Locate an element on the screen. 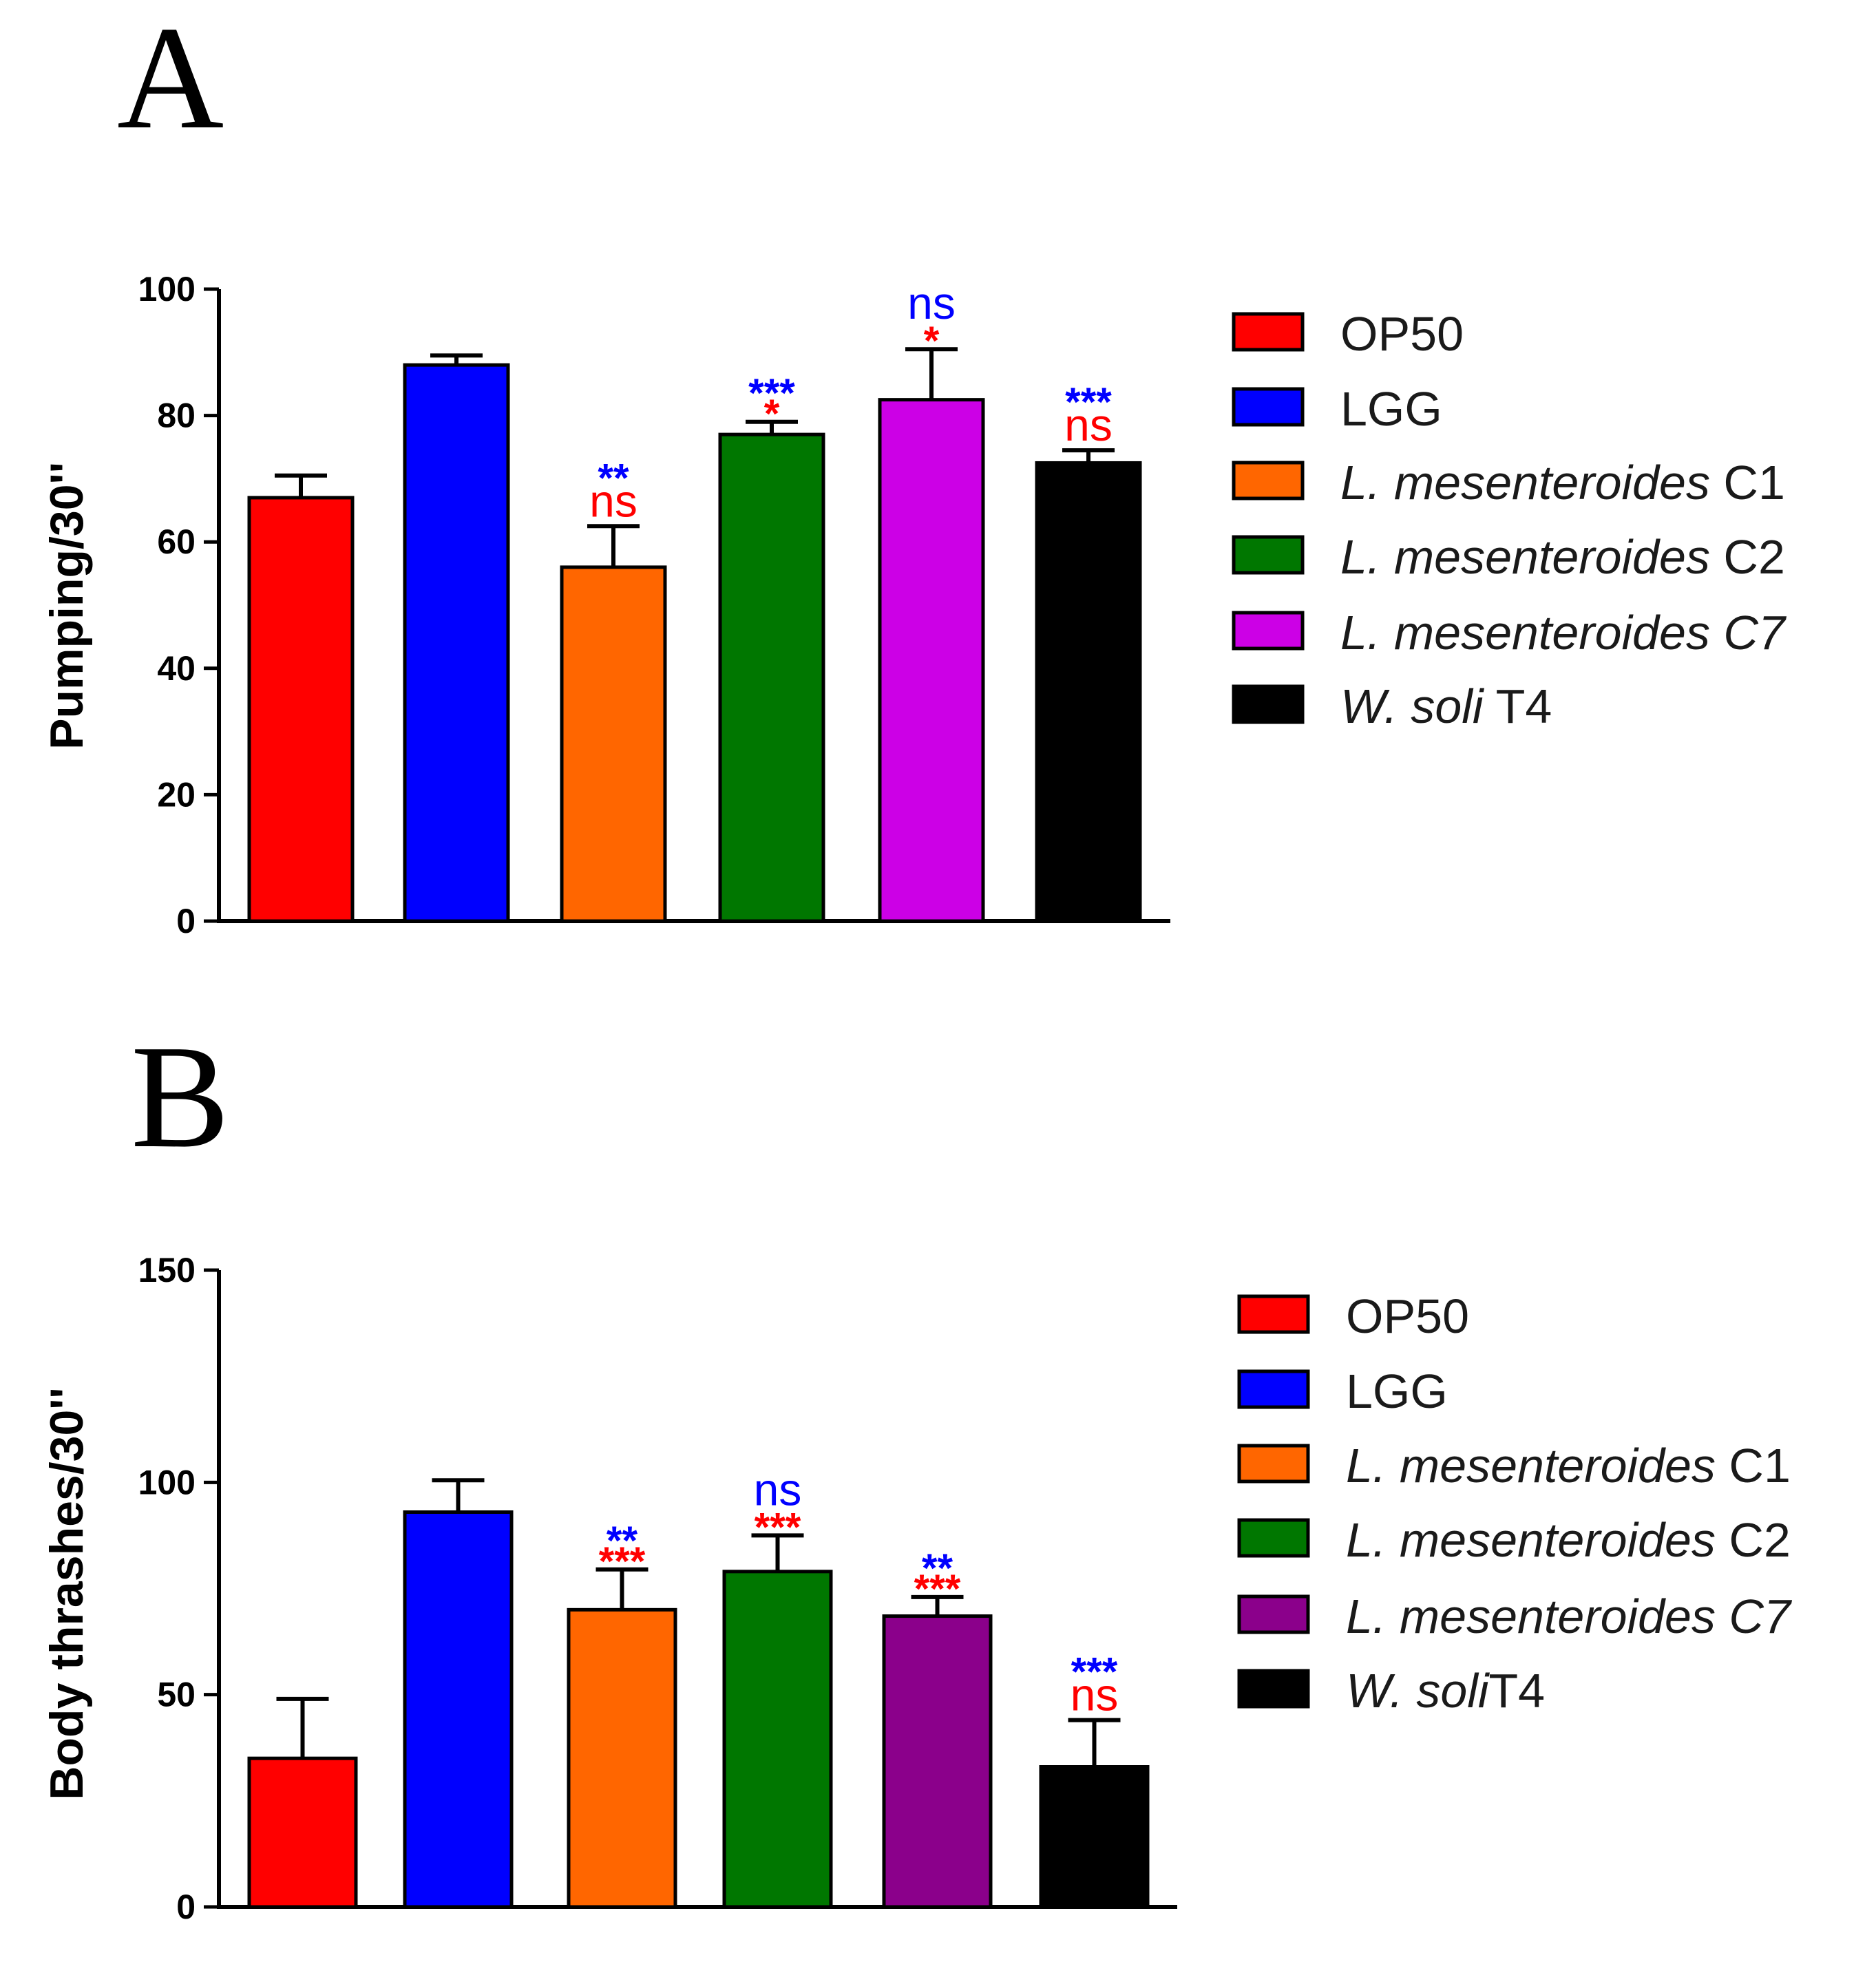 This screenshot has height=1973, width=1876. panel-label-b: B is located at coordinates (180, 1096).